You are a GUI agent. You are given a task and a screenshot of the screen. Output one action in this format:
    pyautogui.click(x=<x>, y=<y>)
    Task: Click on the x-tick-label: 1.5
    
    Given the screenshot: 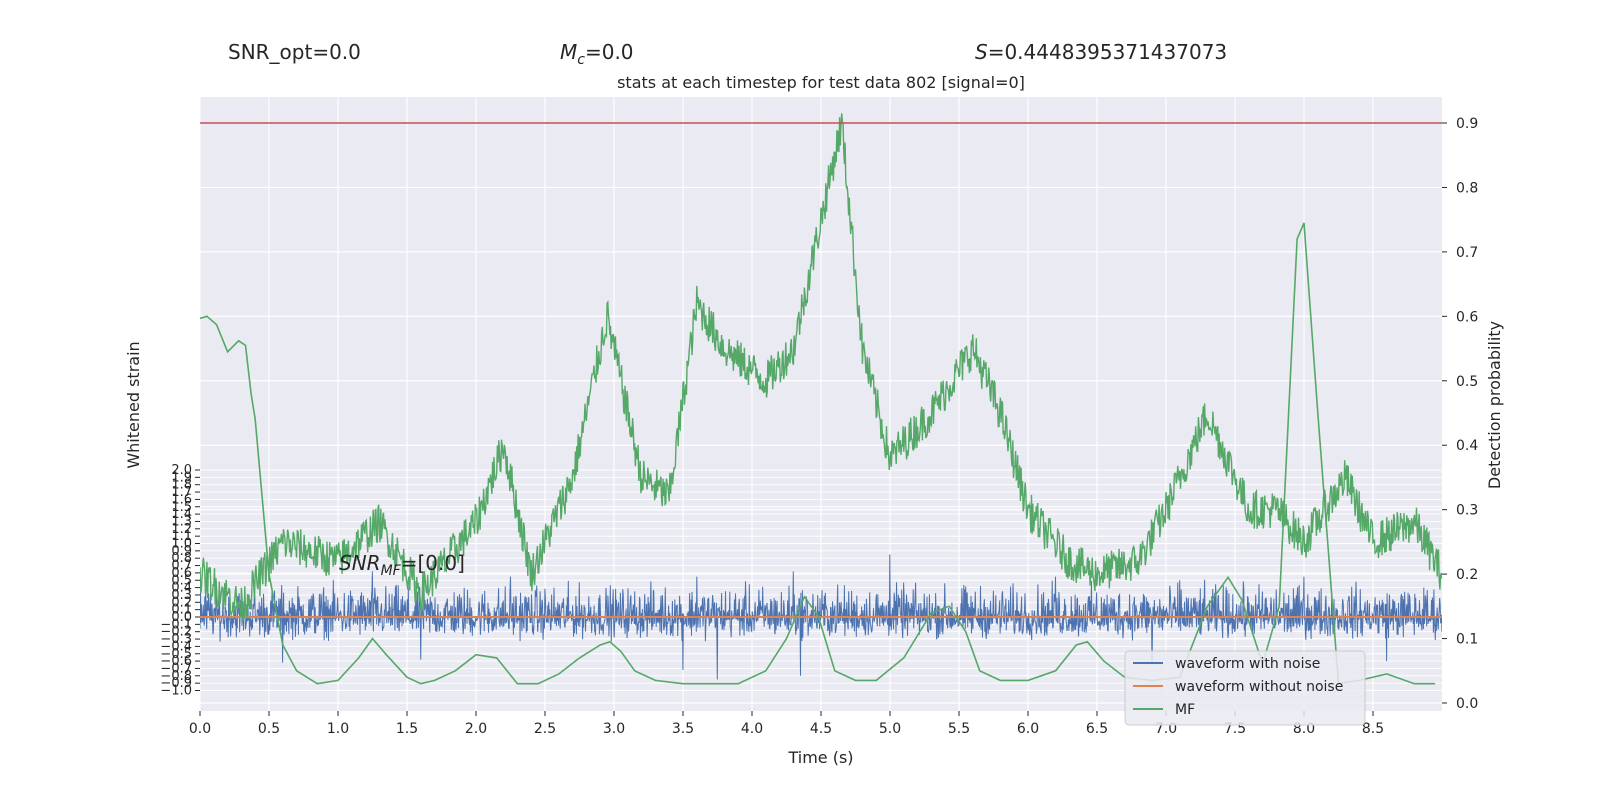 What is the action you would take?
    pyautogui.click(x=407, y=729)
    